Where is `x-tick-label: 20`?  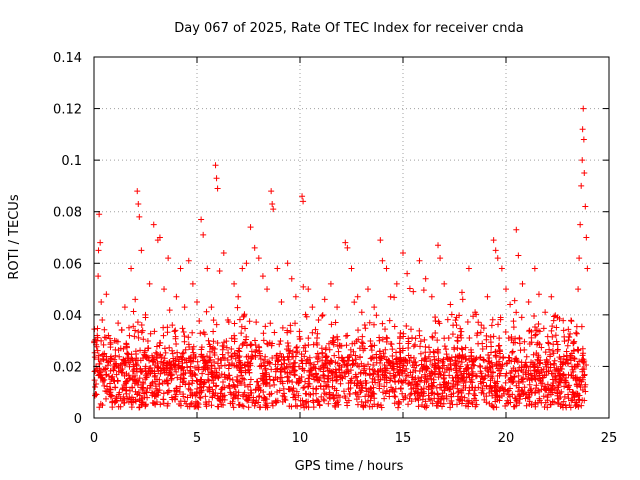 x-tick-label: 20 is located at coordinates (506, 438).